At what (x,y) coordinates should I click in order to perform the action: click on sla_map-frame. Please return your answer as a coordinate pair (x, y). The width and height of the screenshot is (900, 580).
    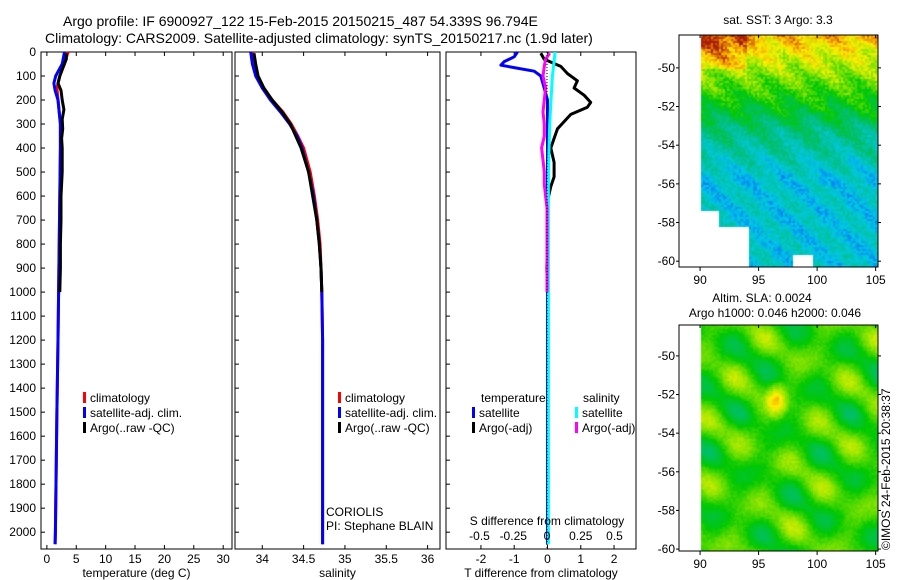
    Looking at the image, I should click on (778, 438).